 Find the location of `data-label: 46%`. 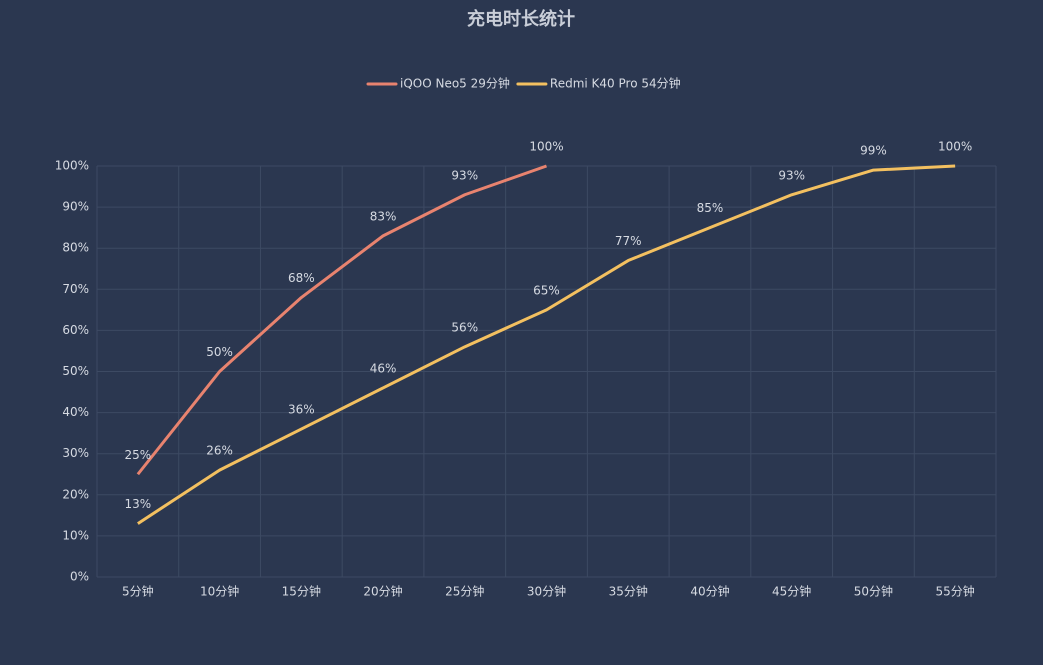

data-label: 46% is located at coordinates (383, 368).